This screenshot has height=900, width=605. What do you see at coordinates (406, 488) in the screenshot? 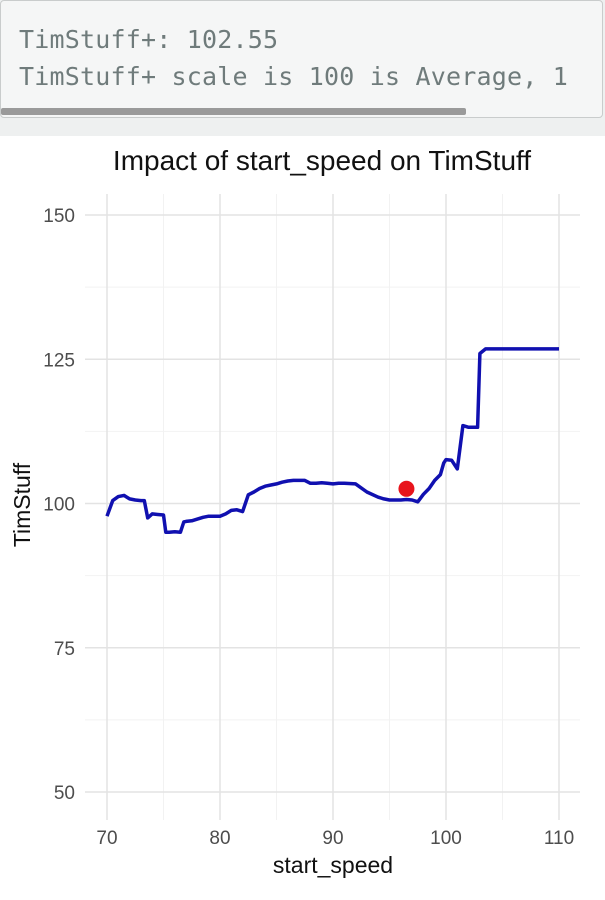
I see `highlight-point` at bounding box center [406, 488].